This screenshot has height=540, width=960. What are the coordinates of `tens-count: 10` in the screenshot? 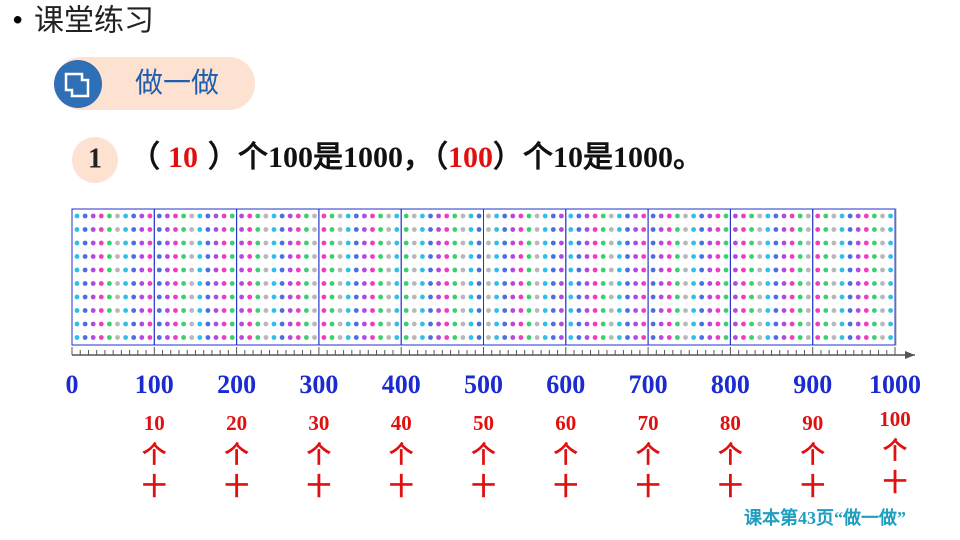 It's located at (154, 423).